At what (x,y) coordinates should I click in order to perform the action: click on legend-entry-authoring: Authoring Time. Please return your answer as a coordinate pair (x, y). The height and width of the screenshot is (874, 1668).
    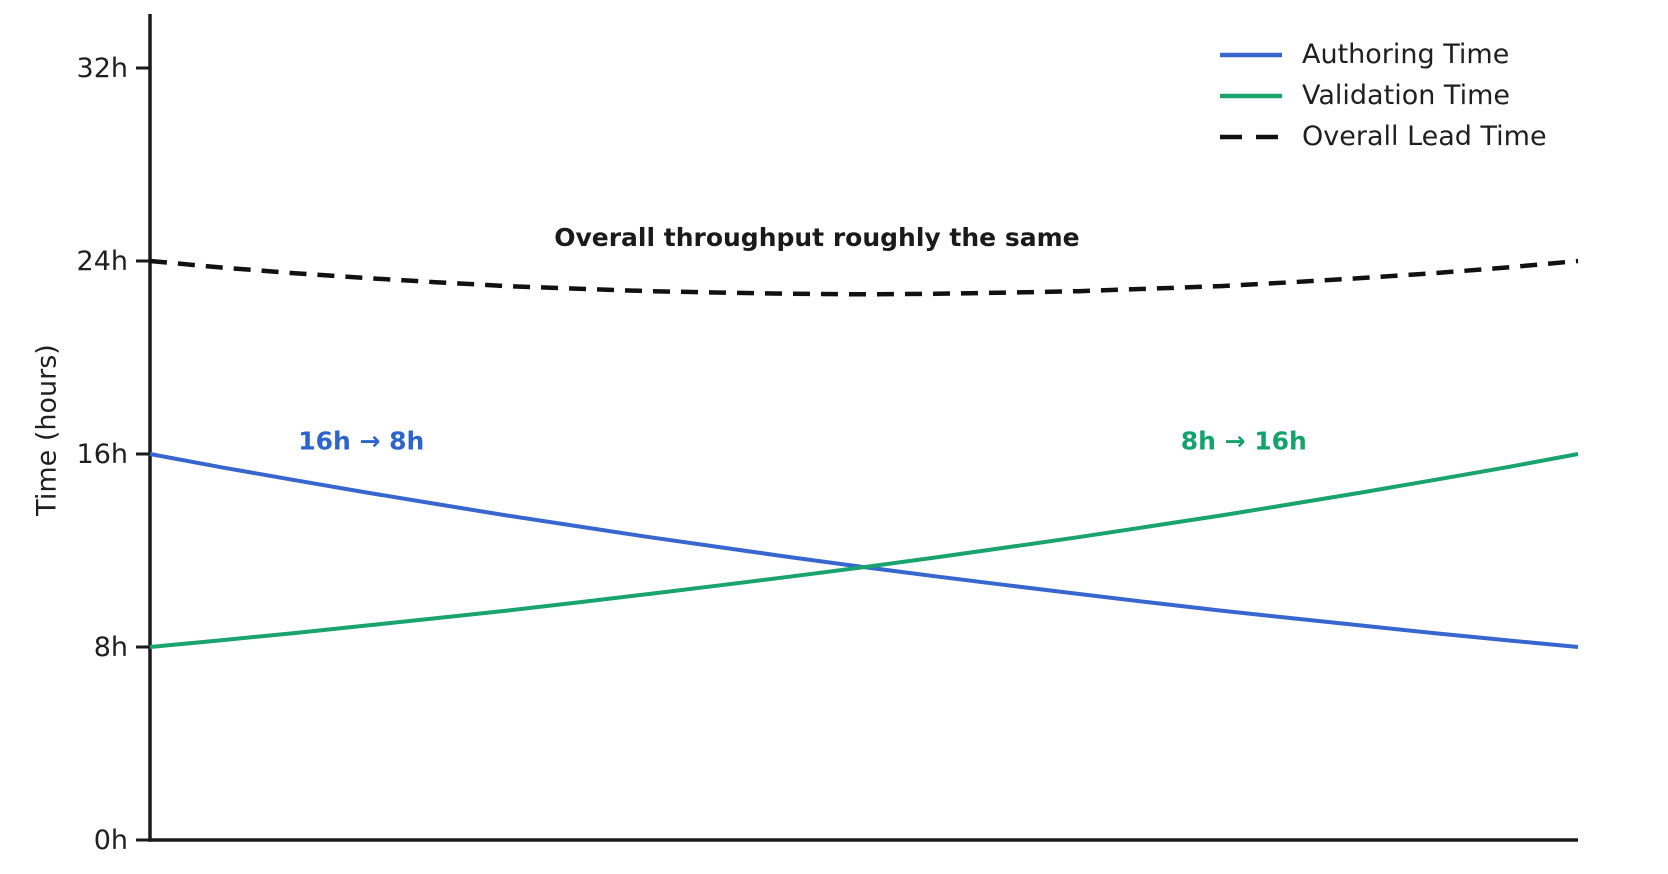
    Looking at the image, I should click on (1383, 54).